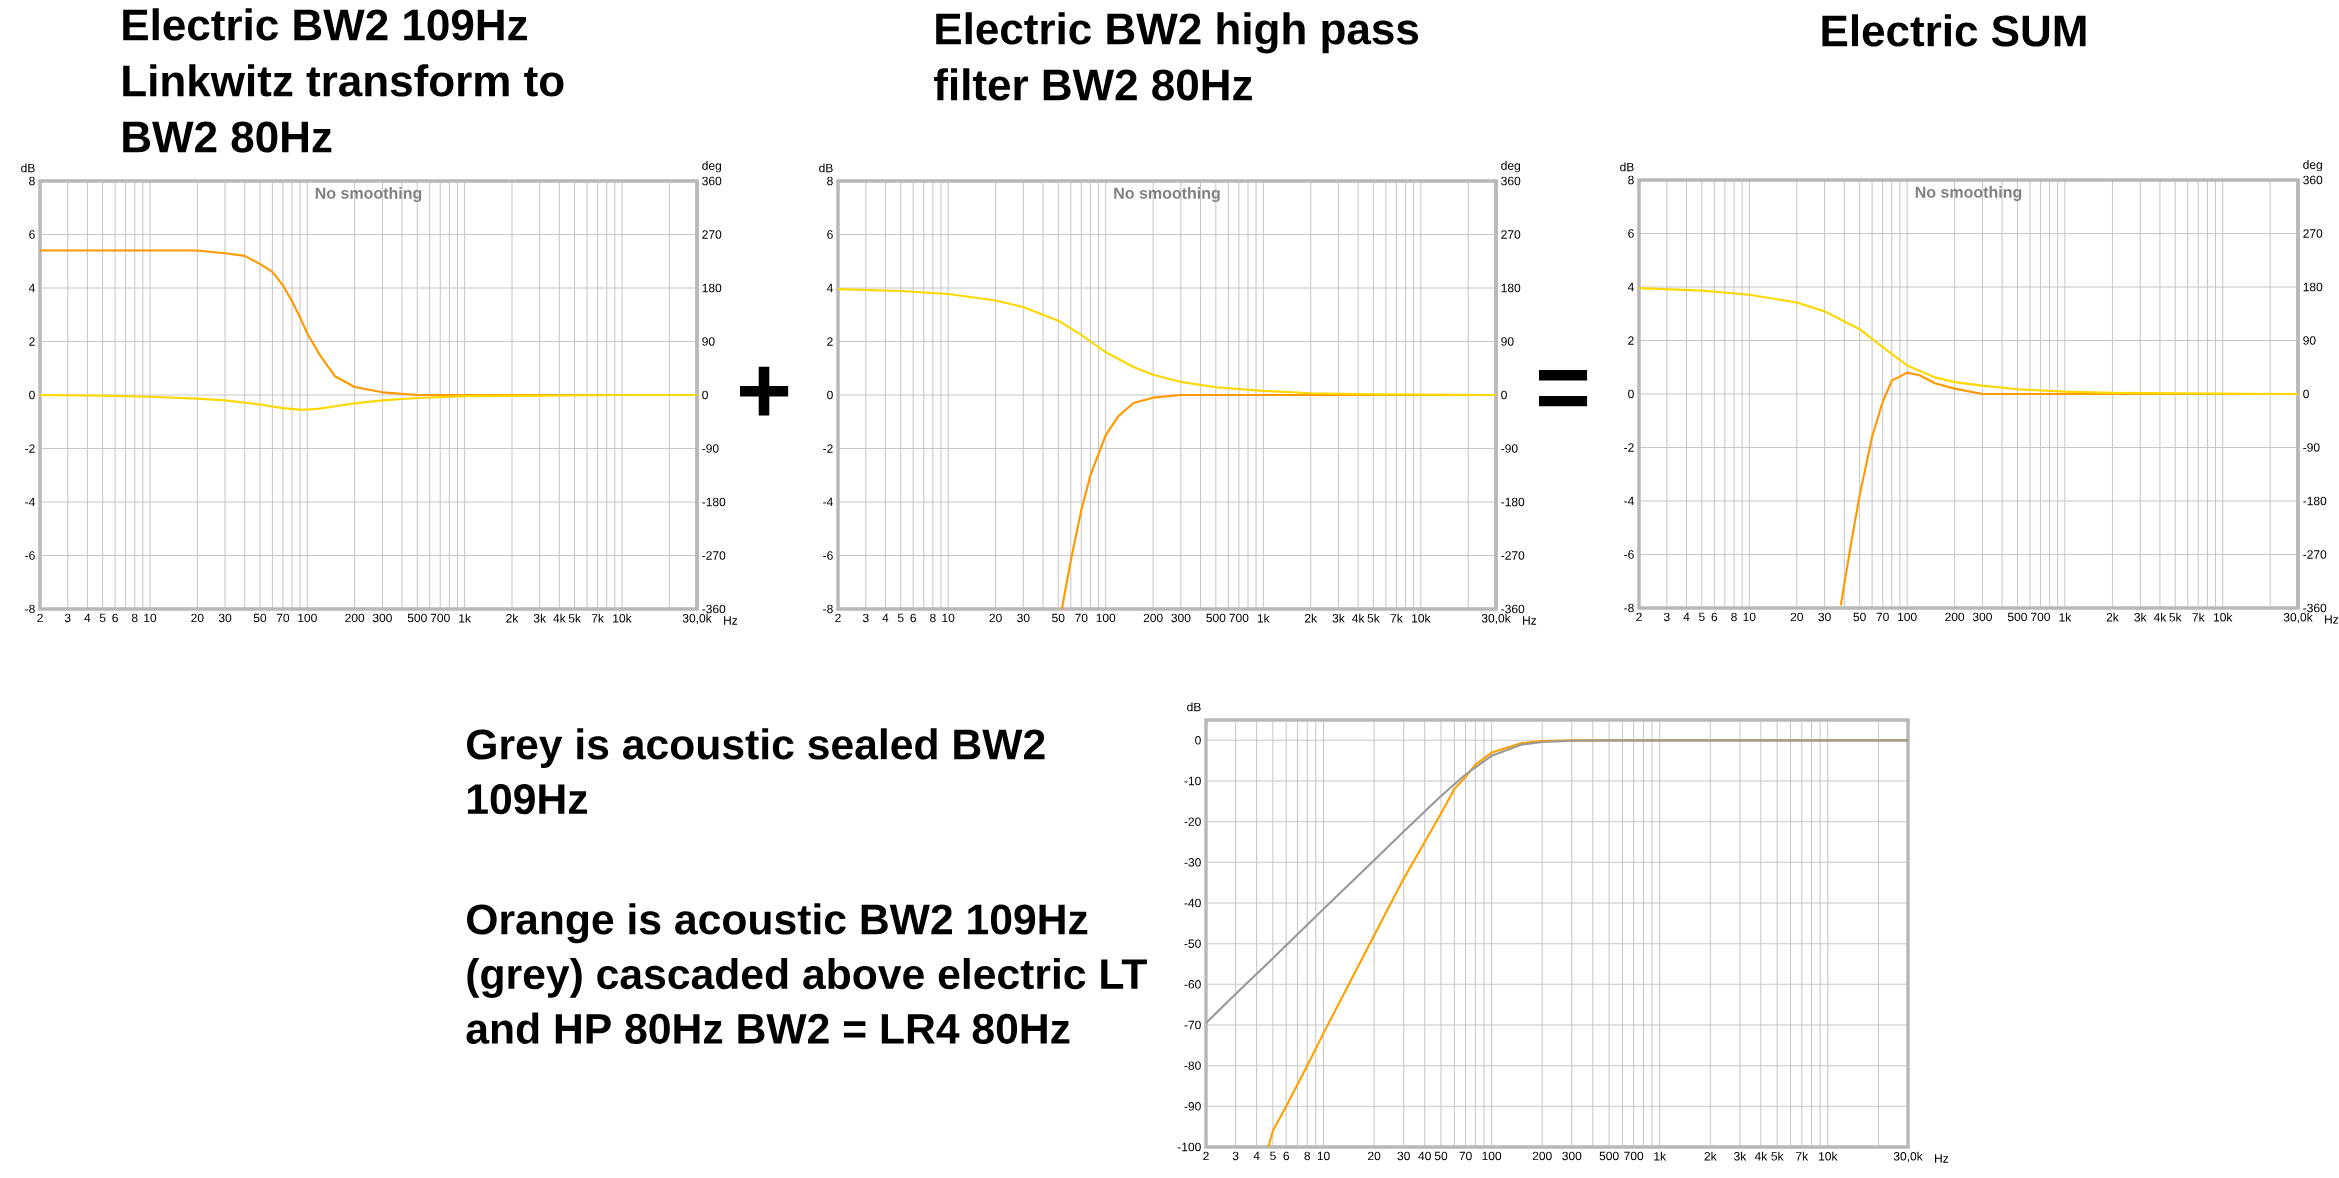  I want to click on y-tick-label: -80, so click(1192, 1065).